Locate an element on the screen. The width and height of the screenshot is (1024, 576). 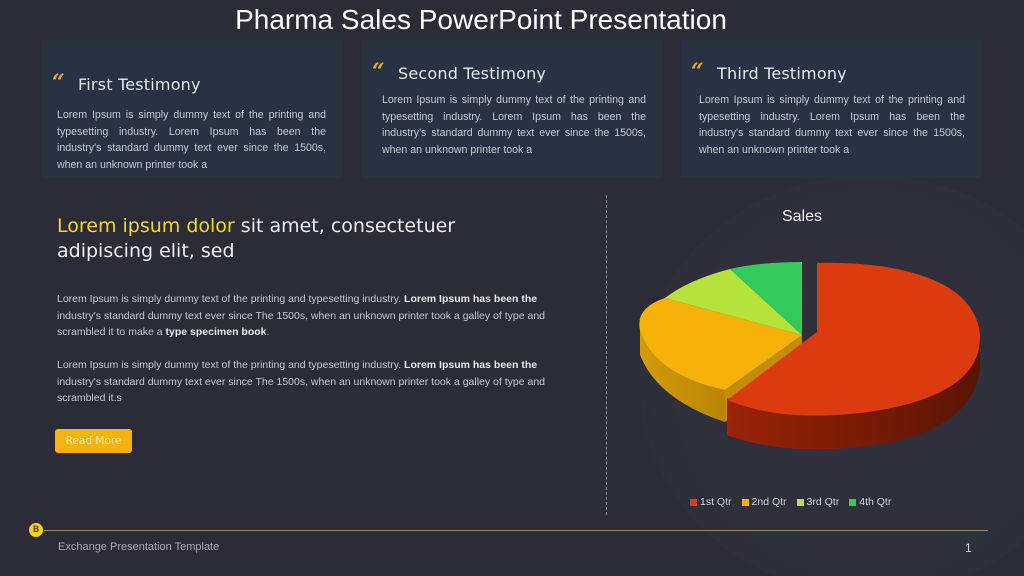
card-title: First Testimony is located at coordinates (139, 84).